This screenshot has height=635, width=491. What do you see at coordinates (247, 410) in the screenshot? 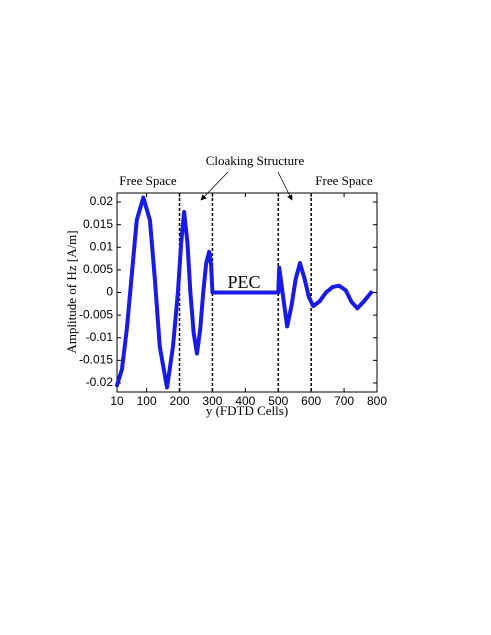
I see `x-axis-label: y (FDTD Cells)` at bounding box center [247, 410].